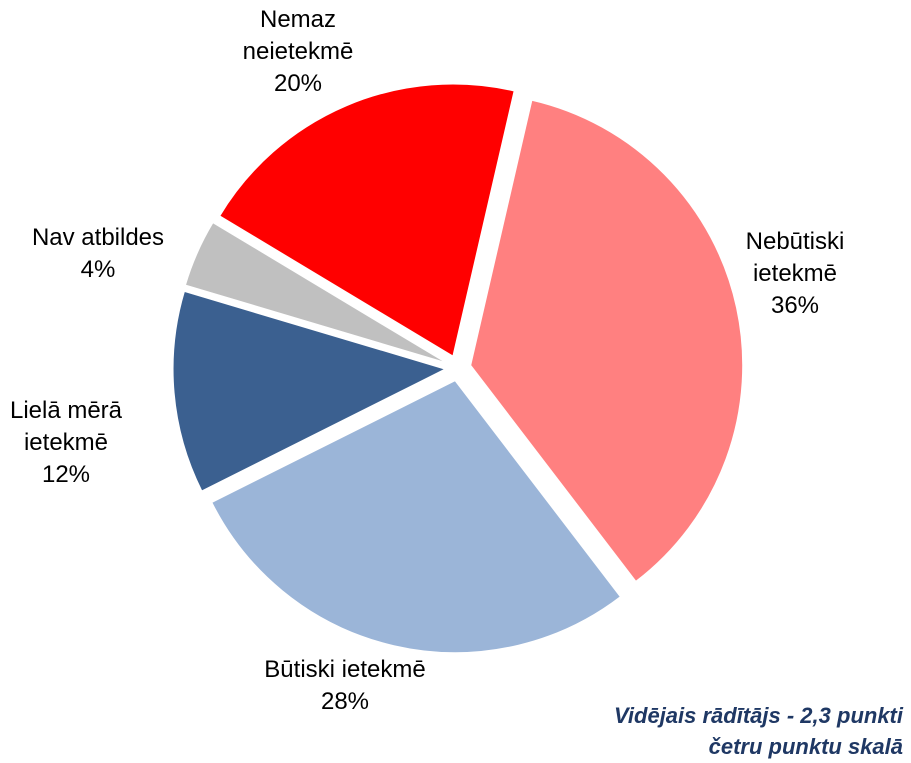 The width and height of the screenshot is (911, 763). What do you see at coordinates (66, 474) in the screenshot?
I see `slice-value-label: 12%` at bounding box center [66, 474].